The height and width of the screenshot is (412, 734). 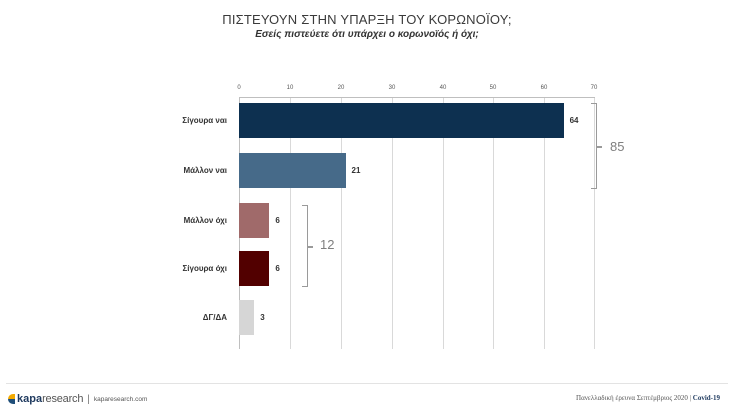 What do you see at coordinates (341, 88) in the screenshot?
I see `x-tick: 20` at bounding box center [341, 88].